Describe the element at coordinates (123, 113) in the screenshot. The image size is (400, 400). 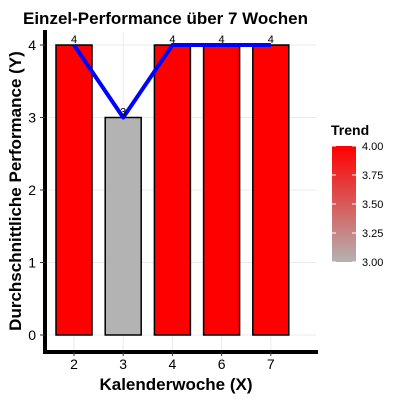
I see `data-label-3: 3` at that location.